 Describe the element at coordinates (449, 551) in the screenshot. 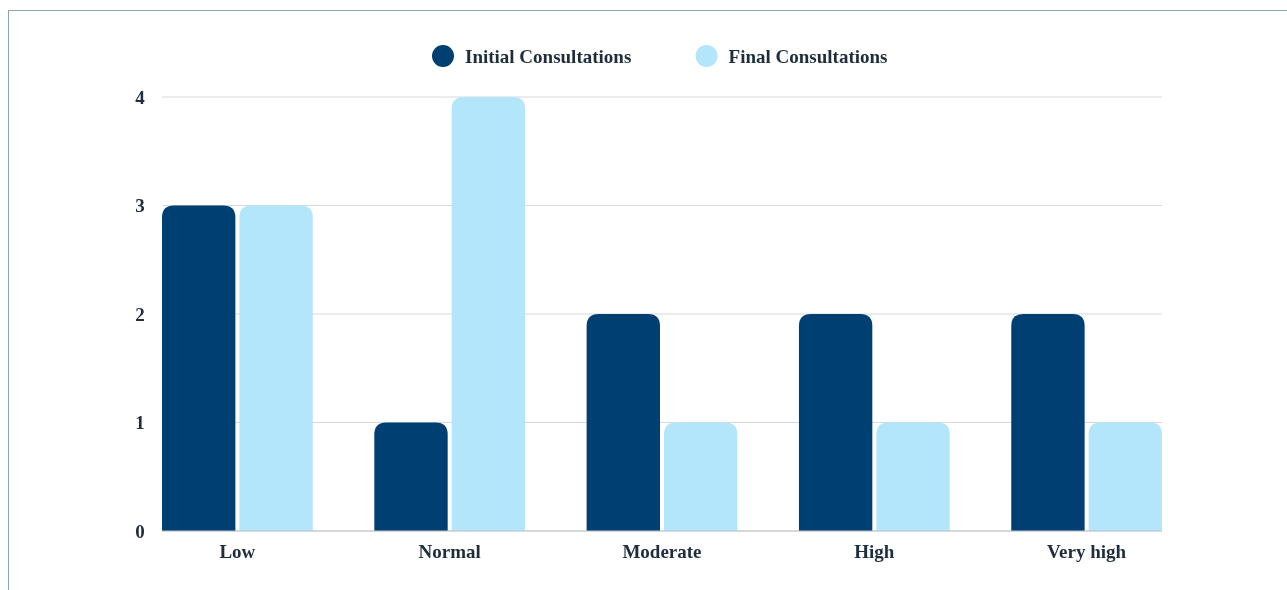

I see `x-tick-label: Normal` at that location.